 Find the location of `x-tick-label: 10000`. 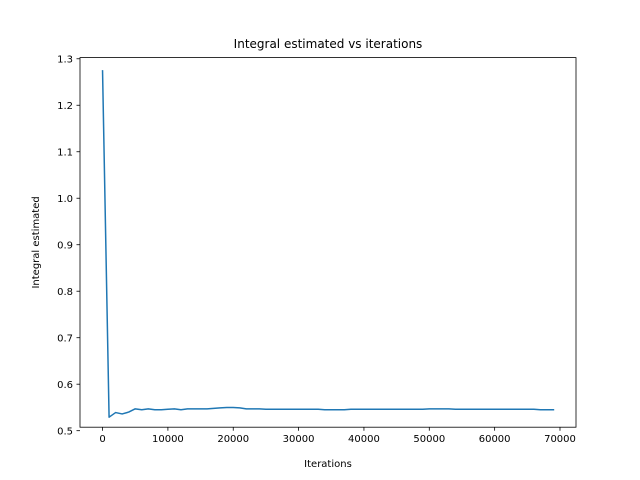

x-tick-label: 10000 is located at coordinates (168, 439).